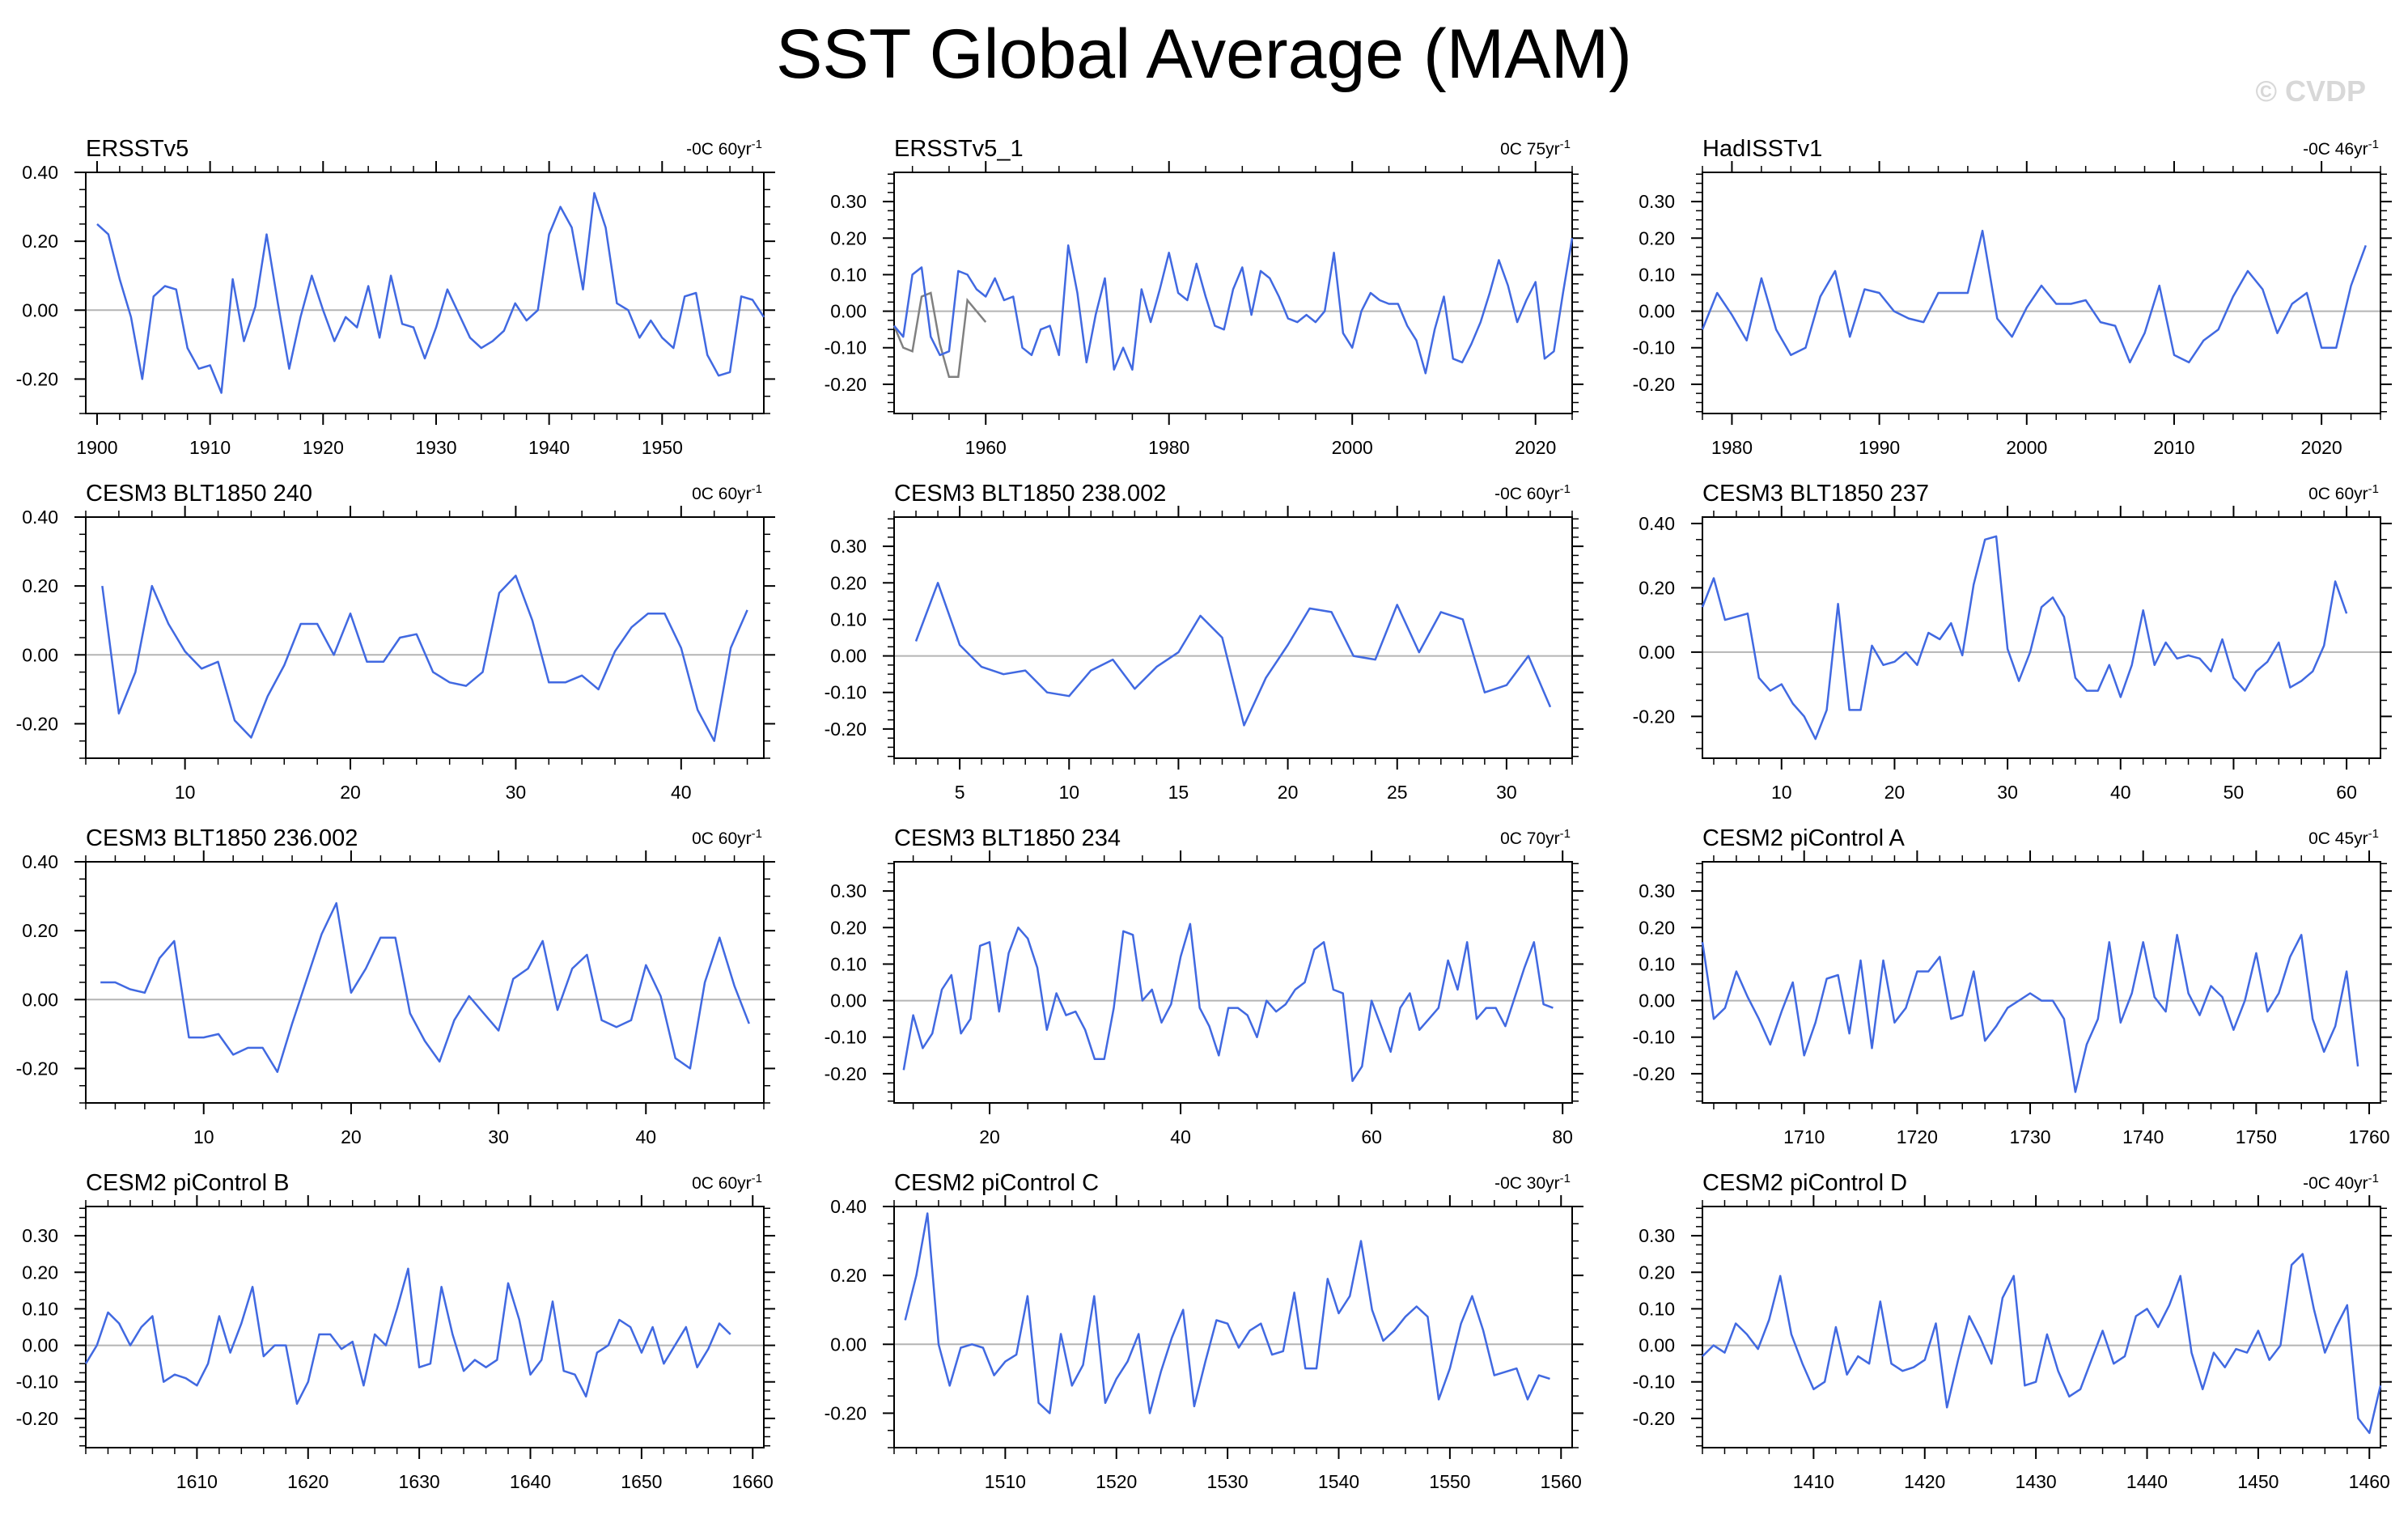 The width and height of the screenshot is (2408, 1514). Describe the element at coordinates (753, 1481) in the screenshot. I see `x-tick-label: 1660` at that location.